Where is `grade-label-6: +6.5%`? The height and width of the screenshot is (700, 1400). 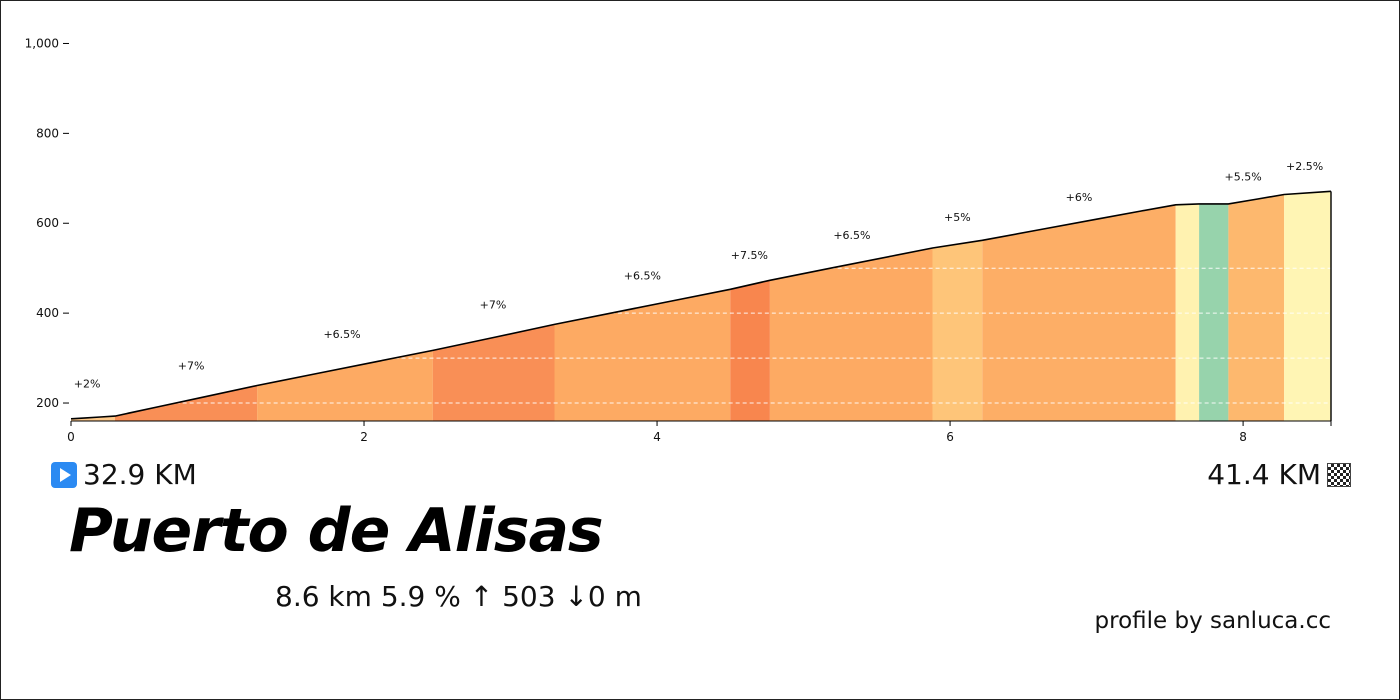
grade-label-6: +6.5% is located at coordinates (851, 235).